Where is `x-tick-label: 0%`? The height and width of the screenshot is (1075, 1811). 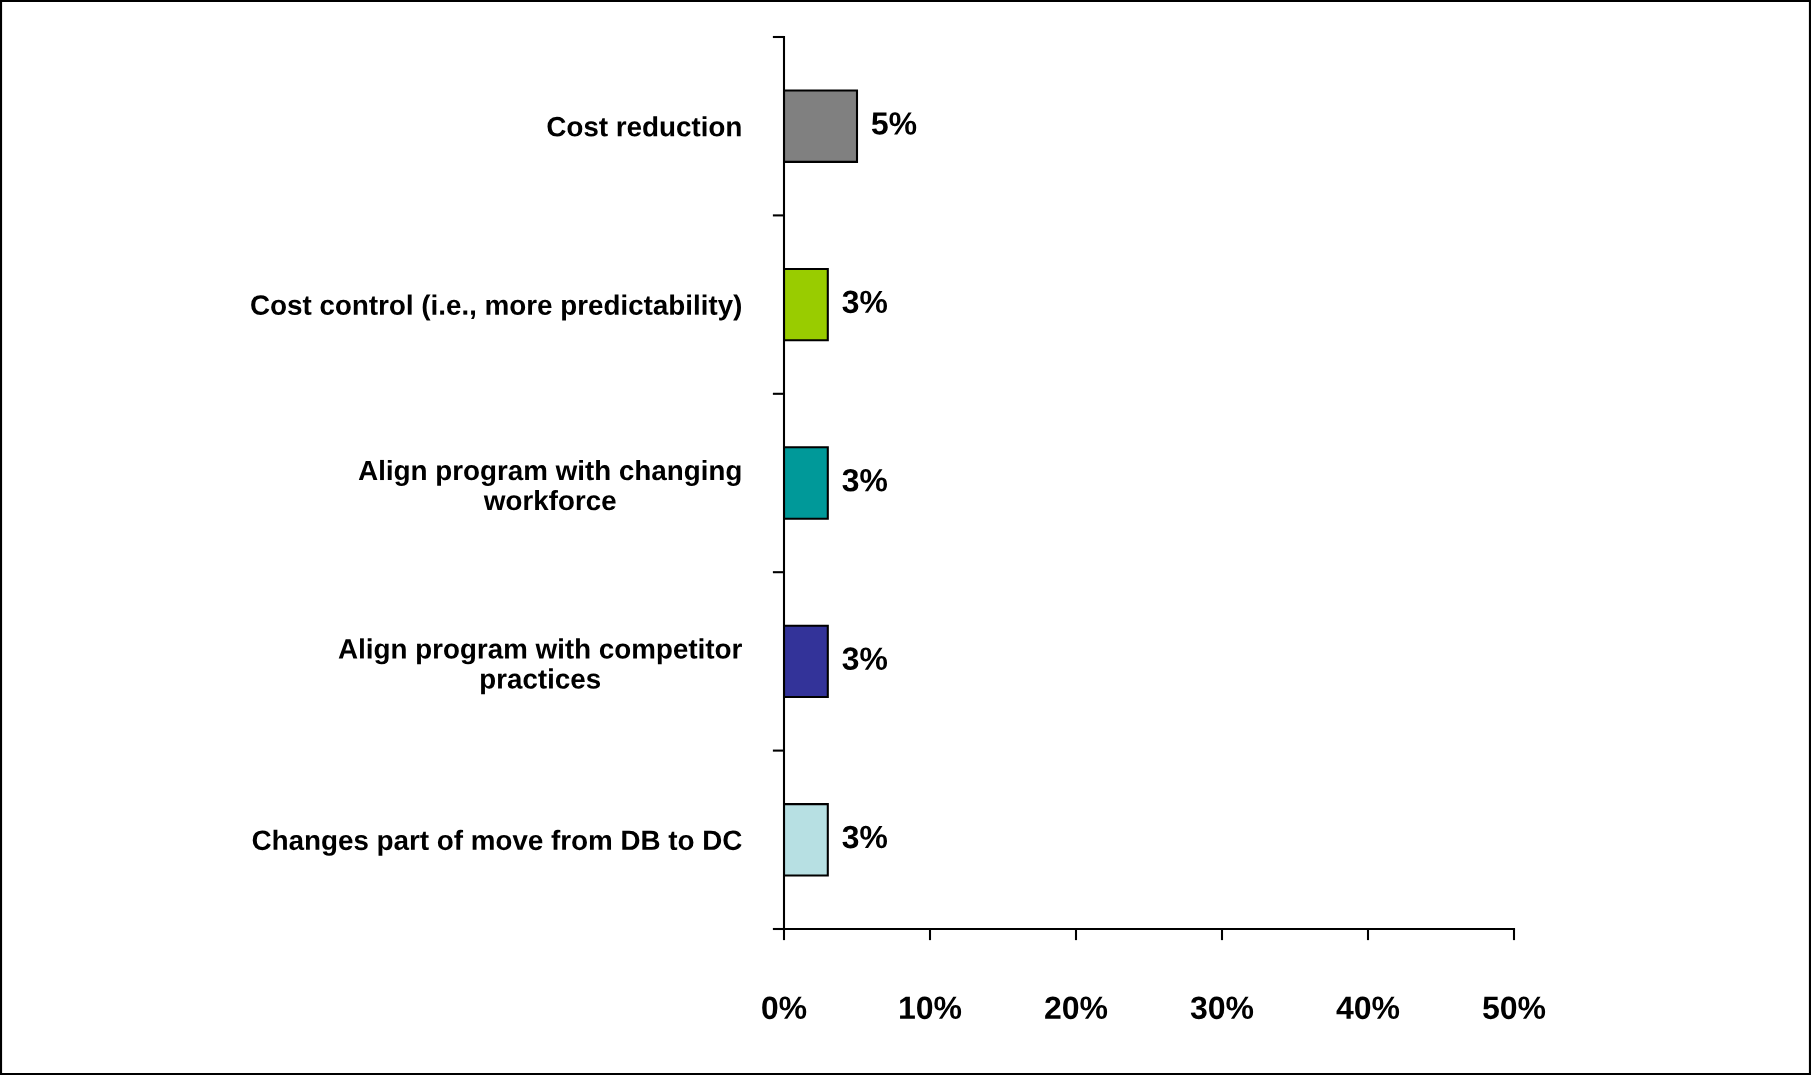
x-tick-label: 0% is located at coordinates (784, 1008).